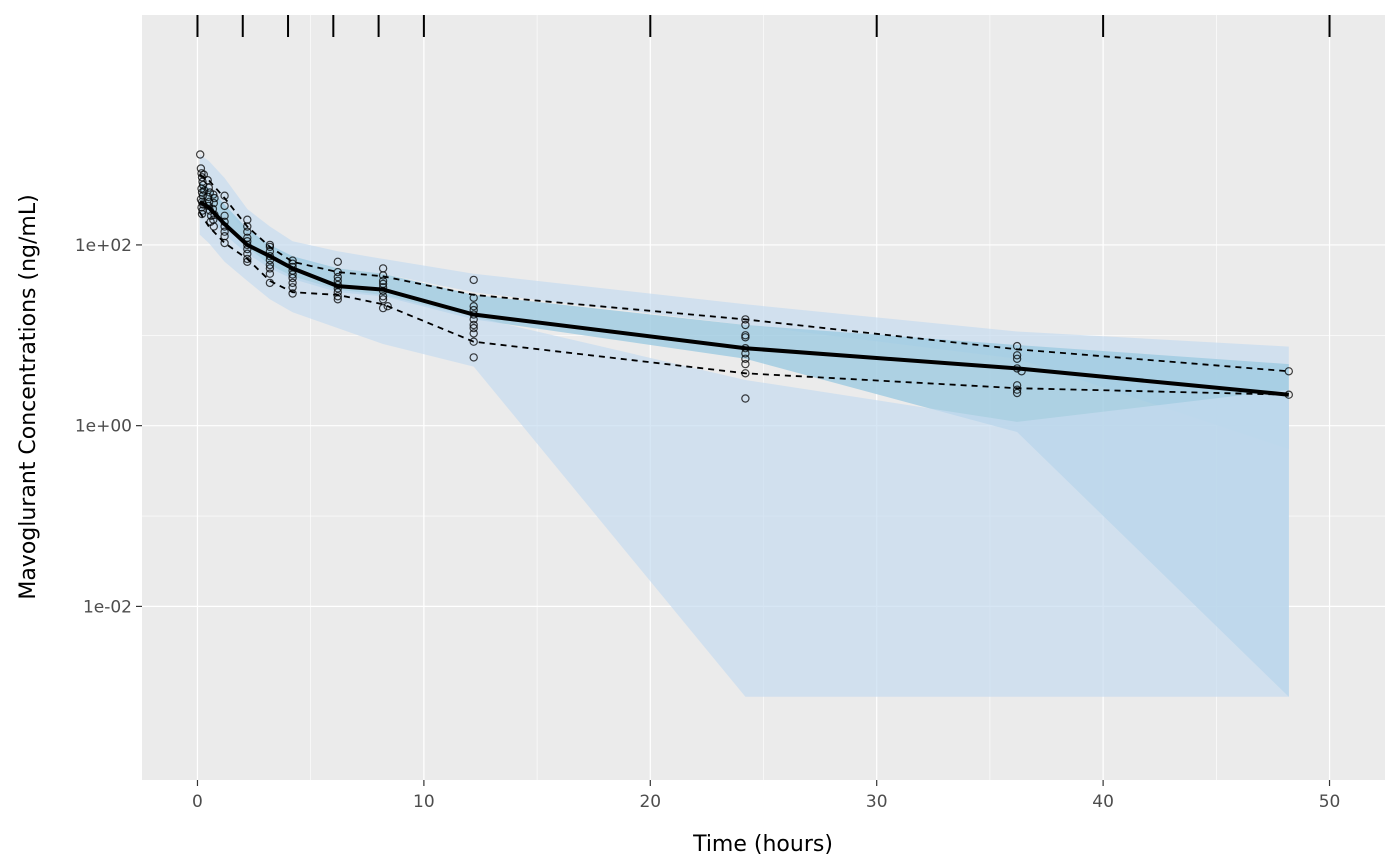  What do you see at coordinates (424, 802) in the screenshot?
I see `x-tick-label: 10` at bounding box center [424, 802].